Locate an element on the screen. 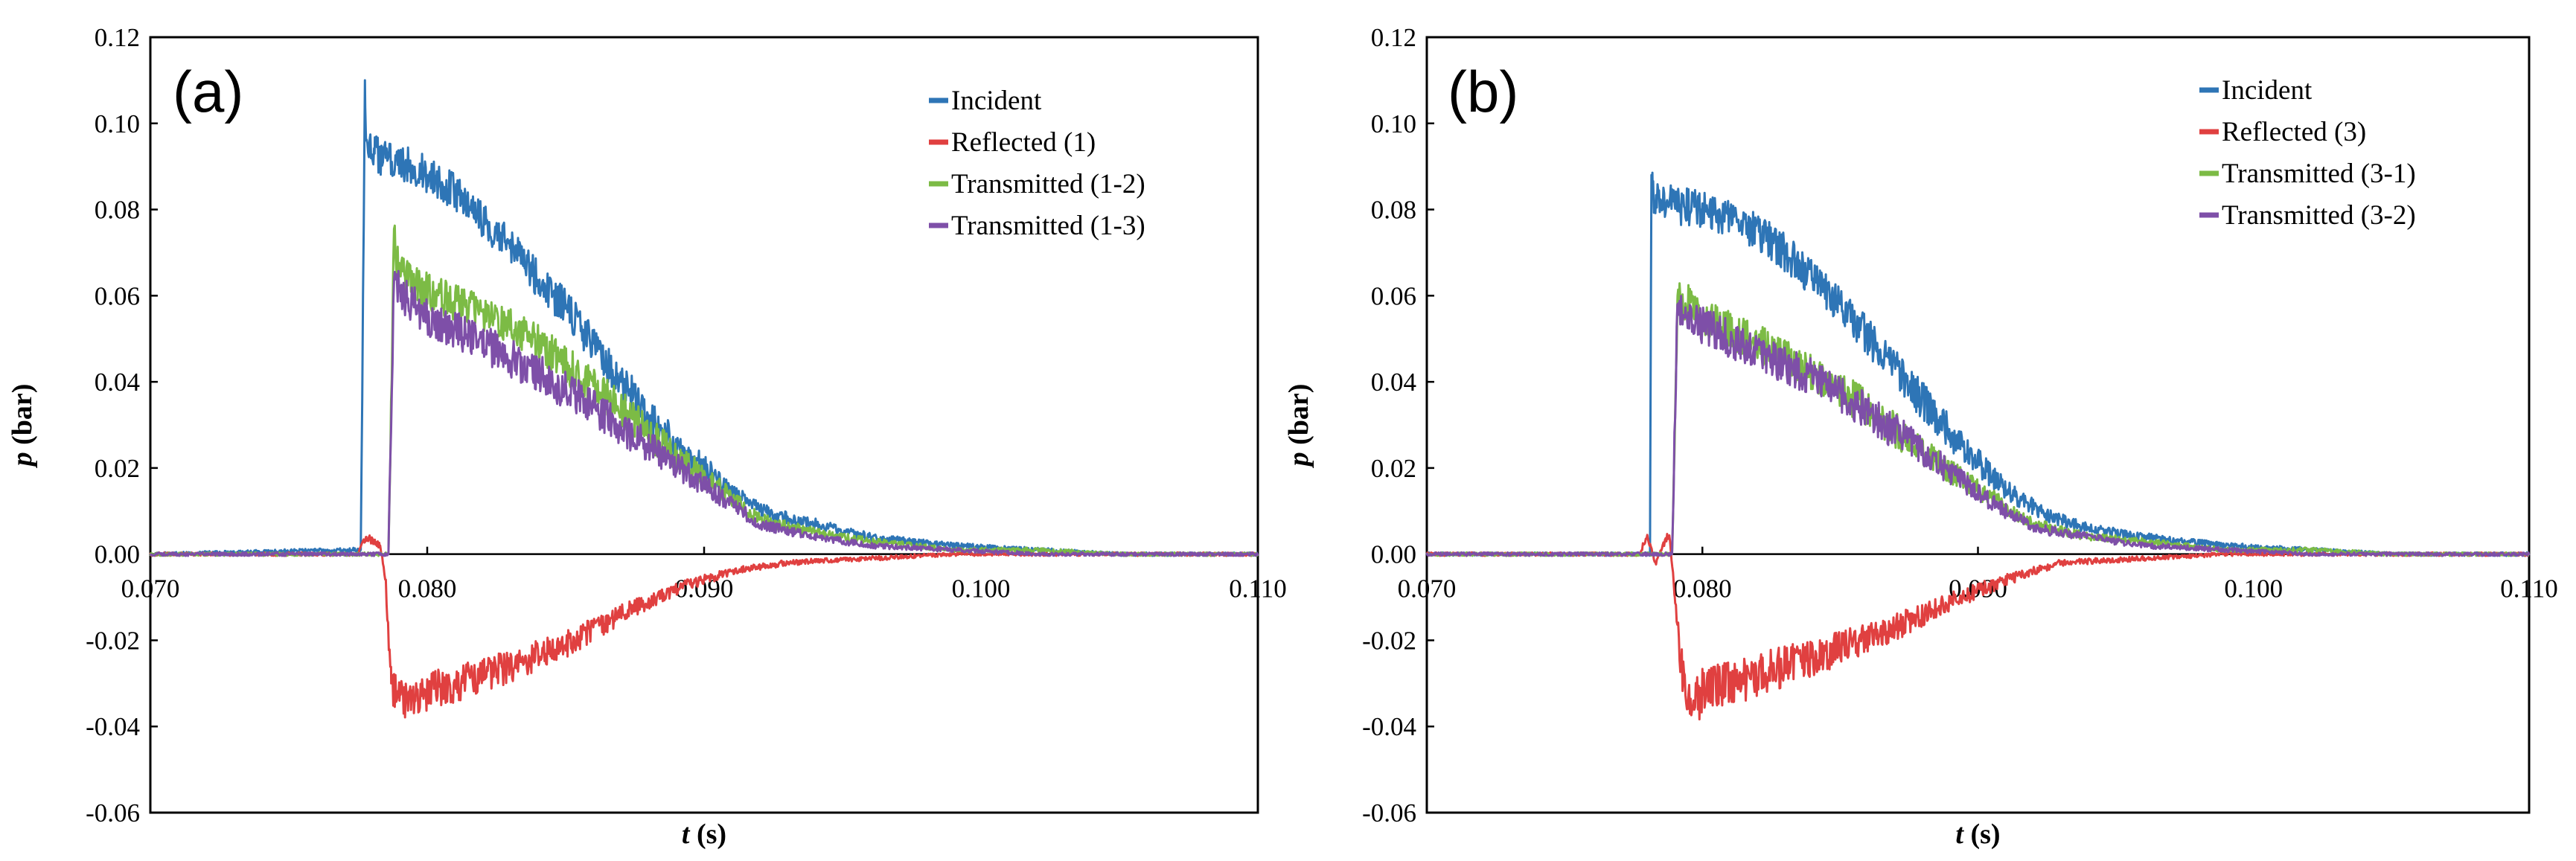  legend-label: Transmitted (1-2) is located at coordinates (1048, 184).